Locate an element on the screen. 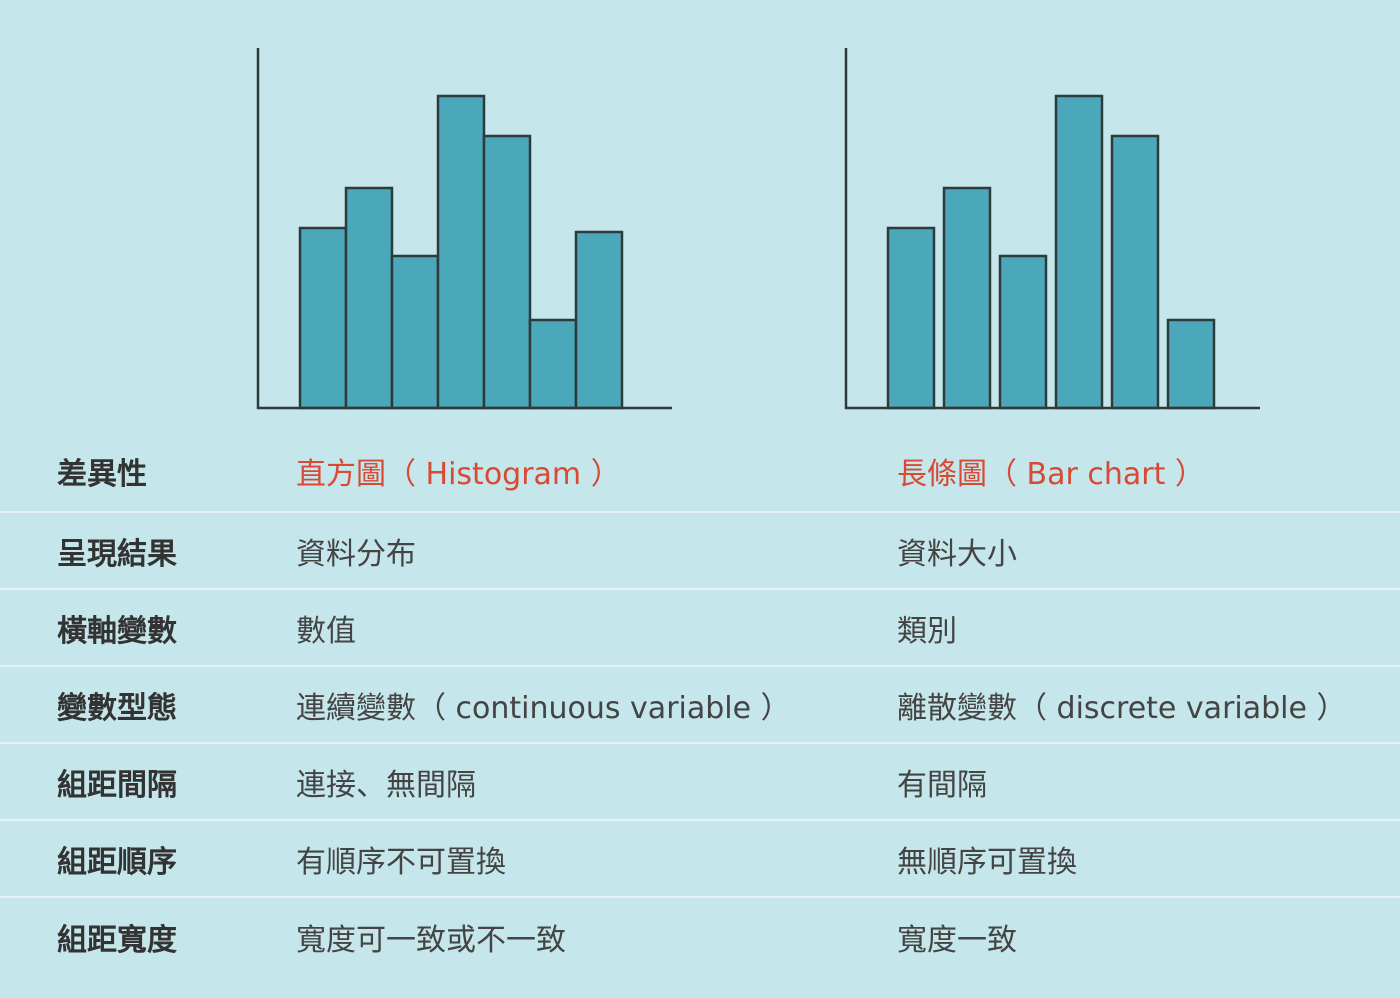  table-row: 組距間隔 連接、無間隔 有間隔 is located at coordinates (700, 782).